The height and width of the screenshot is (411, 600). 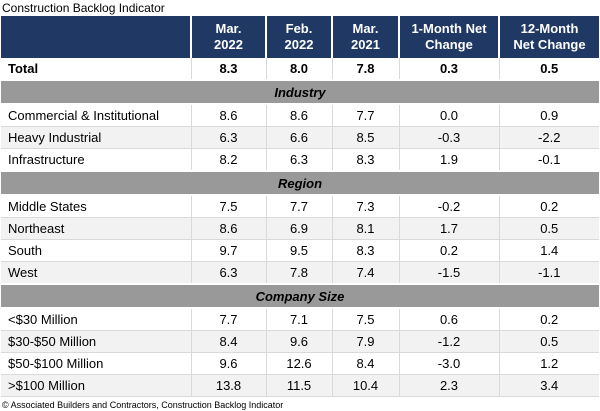 What do you see at coordinates (448, 159) in the screenshot?
I see `cell-value: 1.9` at bounding box center [448, 159].